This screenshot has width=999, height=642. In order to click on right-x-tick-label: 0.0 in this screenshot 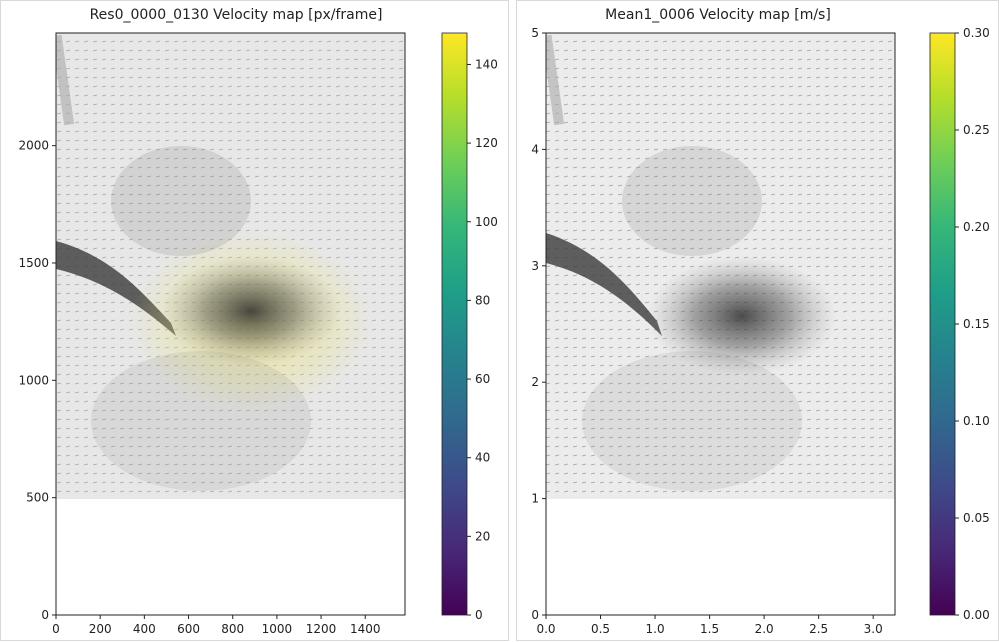, I will do `click(545, 629)`.